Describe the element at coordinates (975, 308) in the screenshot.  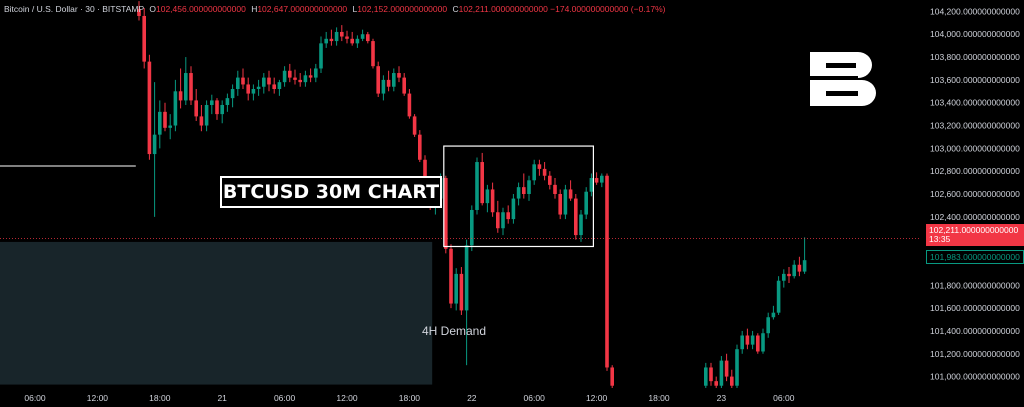
I see `y-tick-label: 101,600.000000000000` at that location.